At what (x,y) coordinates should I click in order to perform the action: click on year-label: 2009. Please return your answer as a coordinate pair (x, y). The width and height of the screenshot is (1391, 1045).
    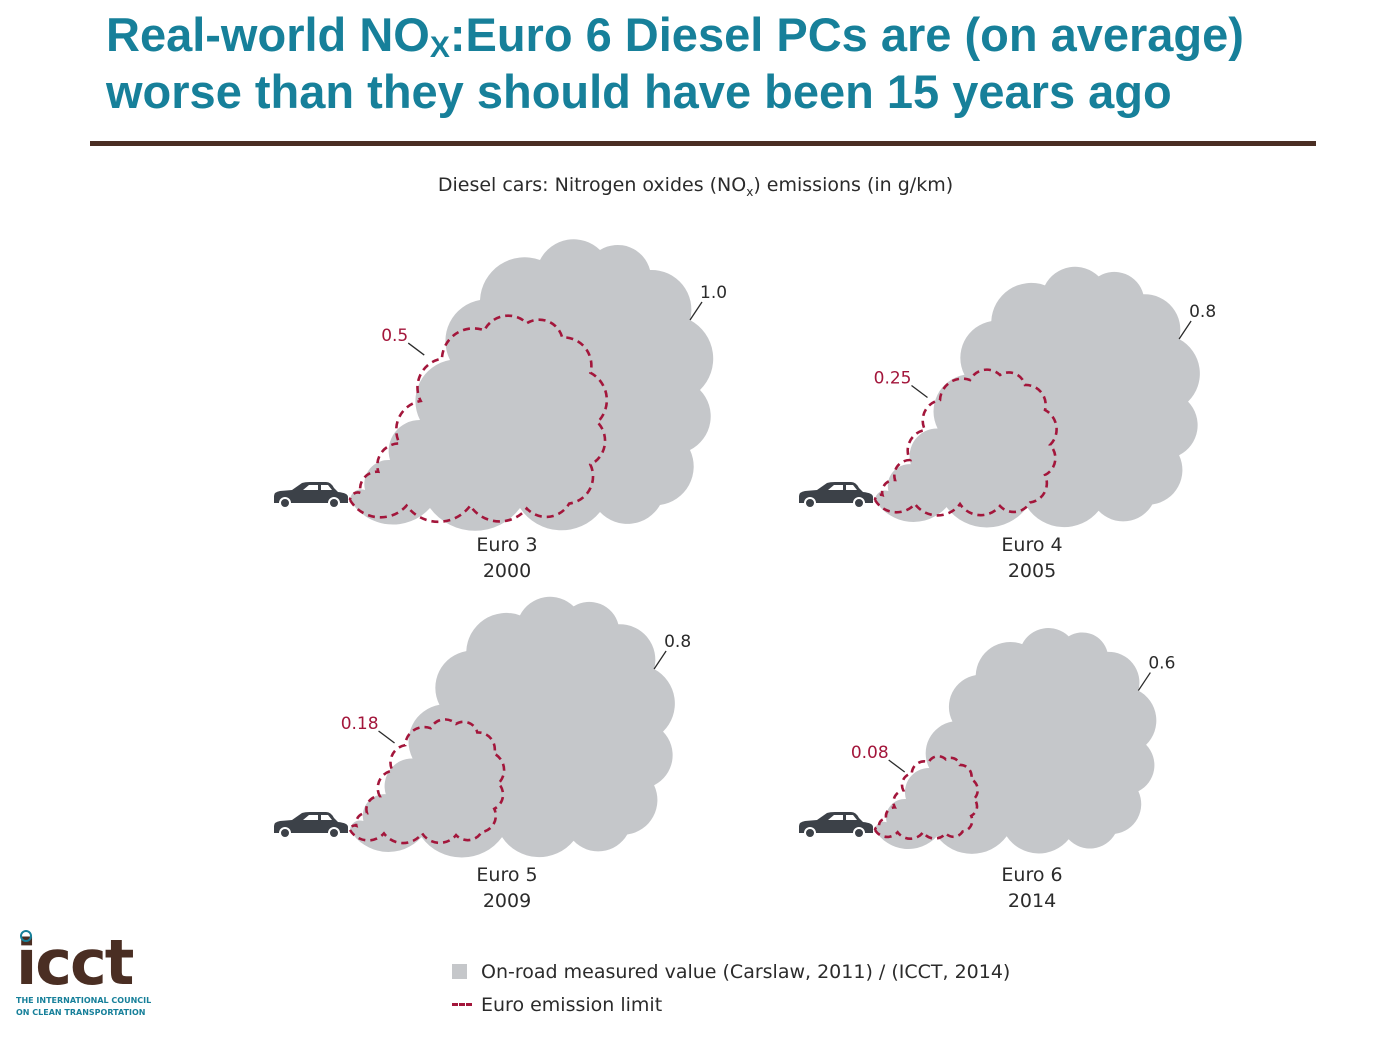
    Looking at the image, I should click on (507, 901).